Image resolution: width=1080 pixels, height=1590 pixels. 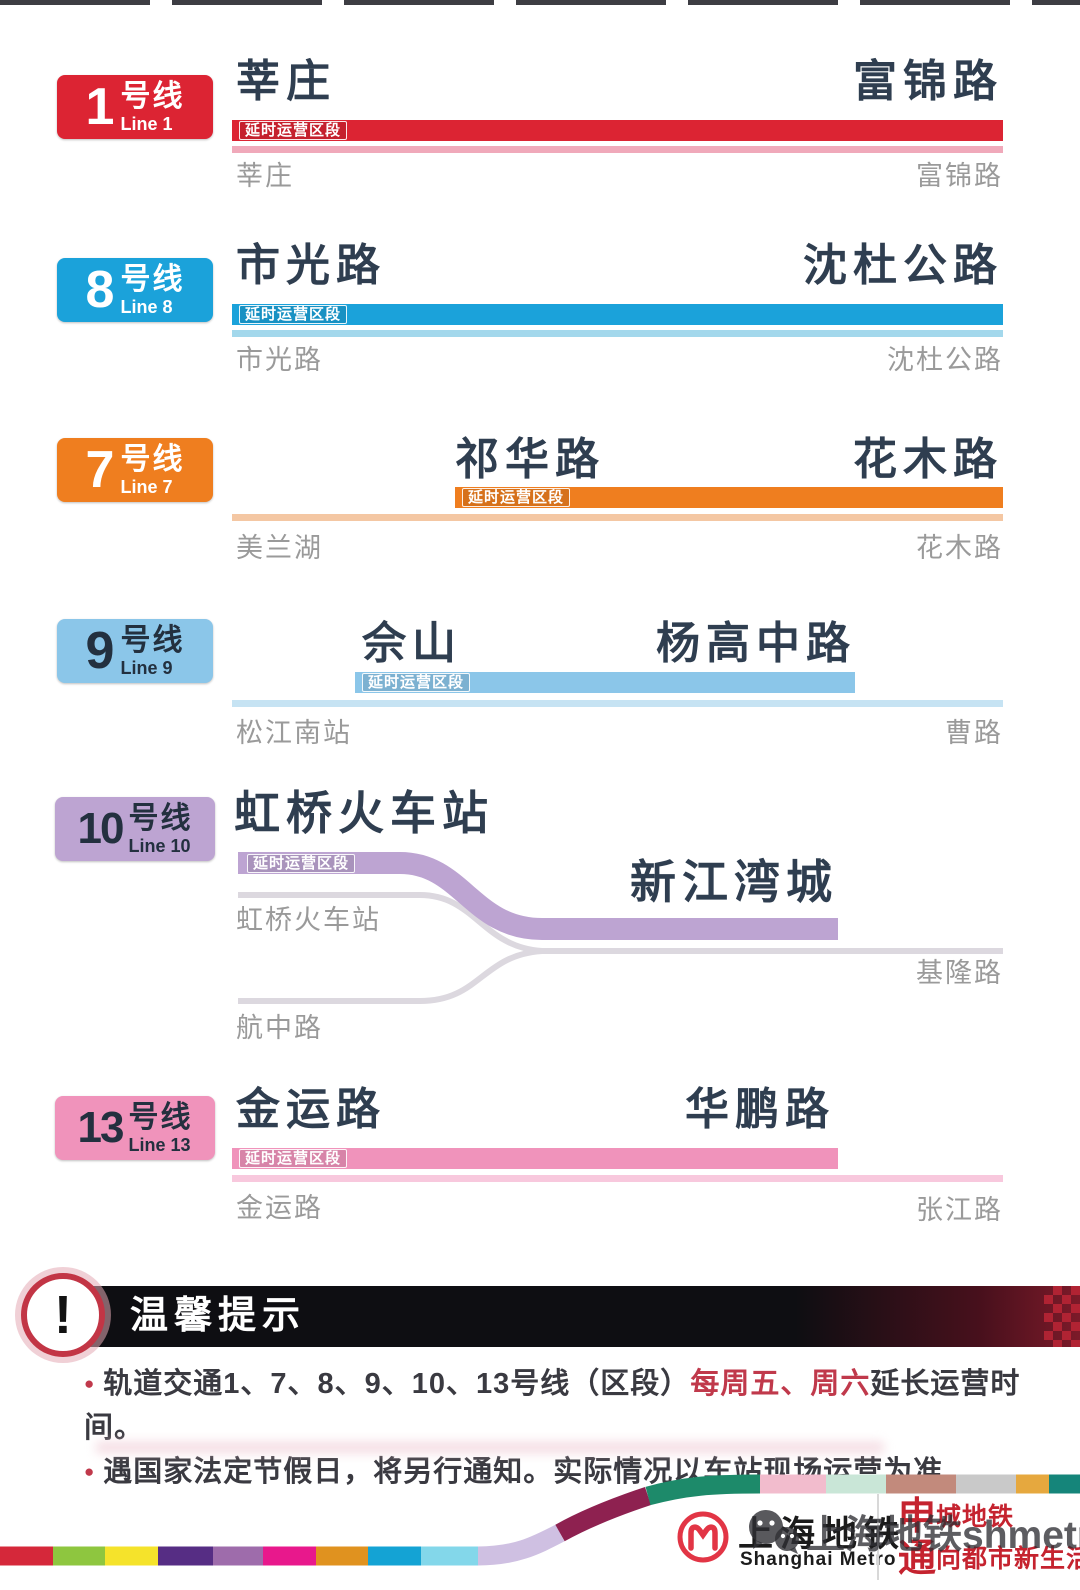 What do you see at coordinates (100, 470) in the screenshot?
I see `line7-number: 7` at bounding box center [100, 470].